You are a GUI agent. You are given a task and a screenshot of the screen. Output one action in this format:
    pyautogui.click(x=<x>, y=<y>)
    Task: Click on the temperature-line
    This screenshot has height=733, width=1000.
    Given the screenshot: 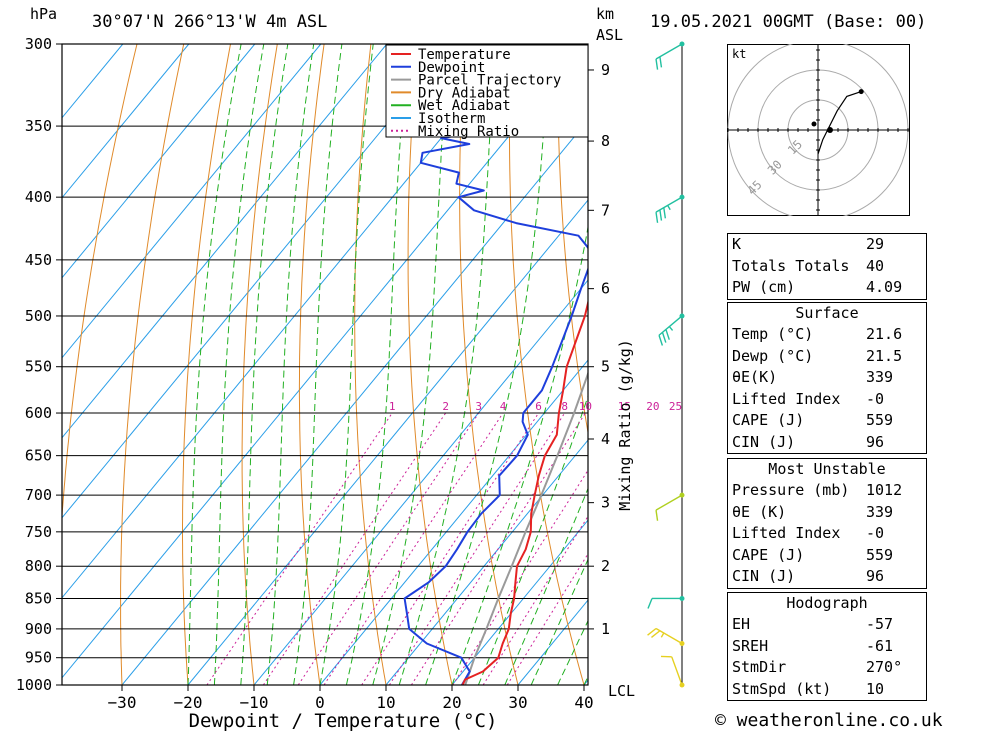 What is the action you would take?
    pyautogui.click(x=524, y=491)
    